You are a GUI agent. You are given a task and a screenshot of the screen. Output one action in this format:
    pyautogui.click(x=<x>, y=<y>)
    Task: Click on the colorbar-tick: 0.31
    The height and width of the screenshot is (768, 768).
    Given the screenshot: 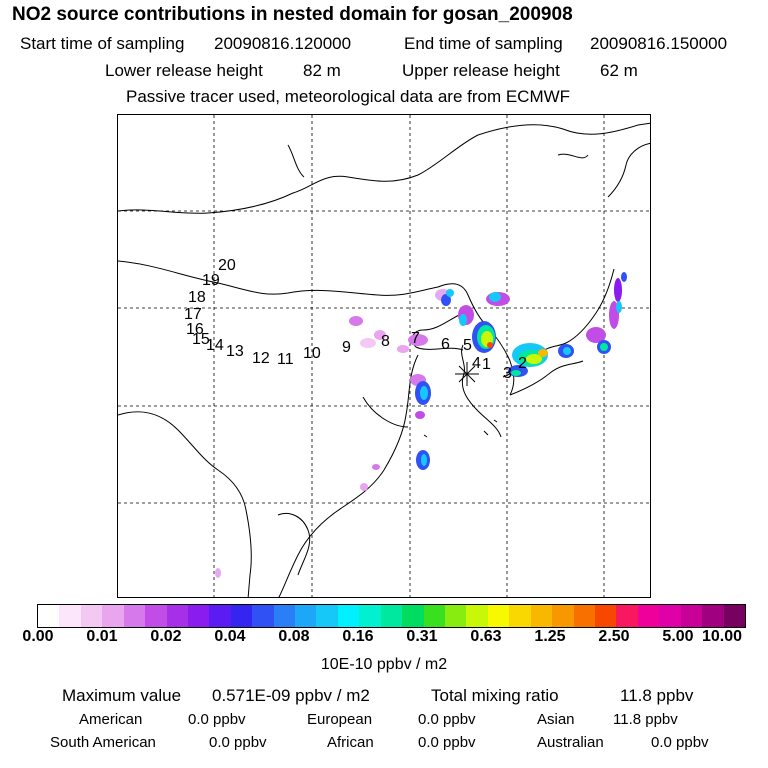 What is the action you would take?
    pyautogui.click(x=422, y=636)
    